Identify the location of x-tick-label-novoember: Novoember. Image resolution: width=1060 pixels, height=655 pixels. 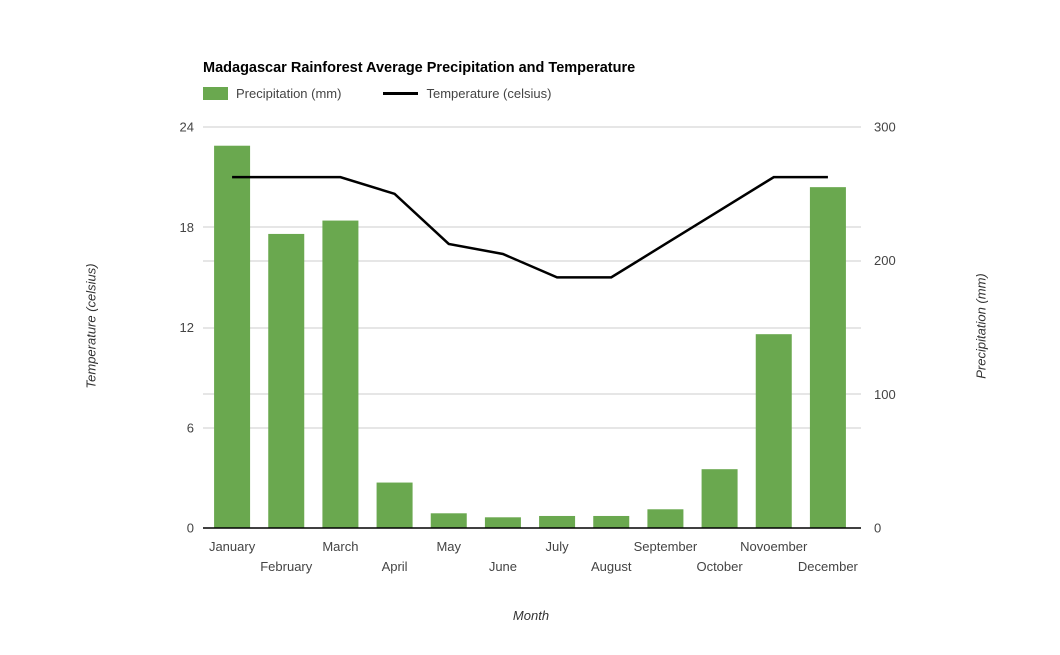
(774, 546).